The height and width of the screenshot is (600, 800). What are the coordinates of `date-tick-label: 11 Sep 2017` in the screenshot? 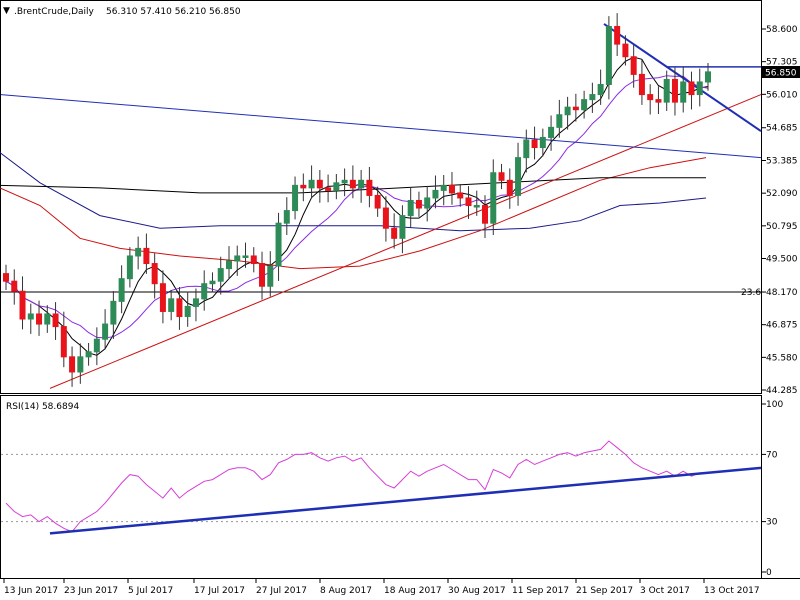 It's located at (540, 591).